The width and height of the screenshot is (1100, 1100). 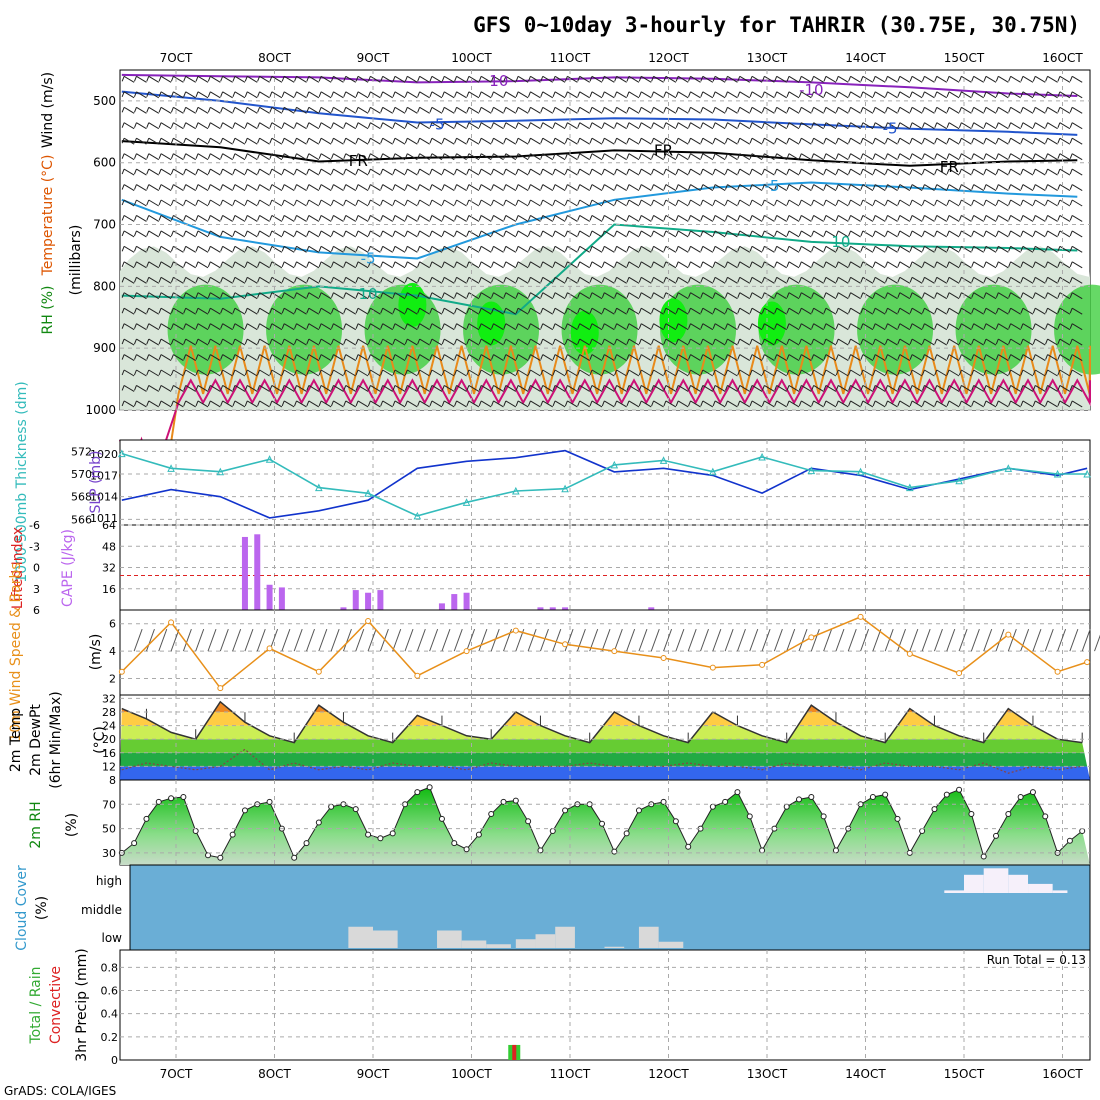 I want to click on wind-speed-marker, so click(x=1087, y=662).